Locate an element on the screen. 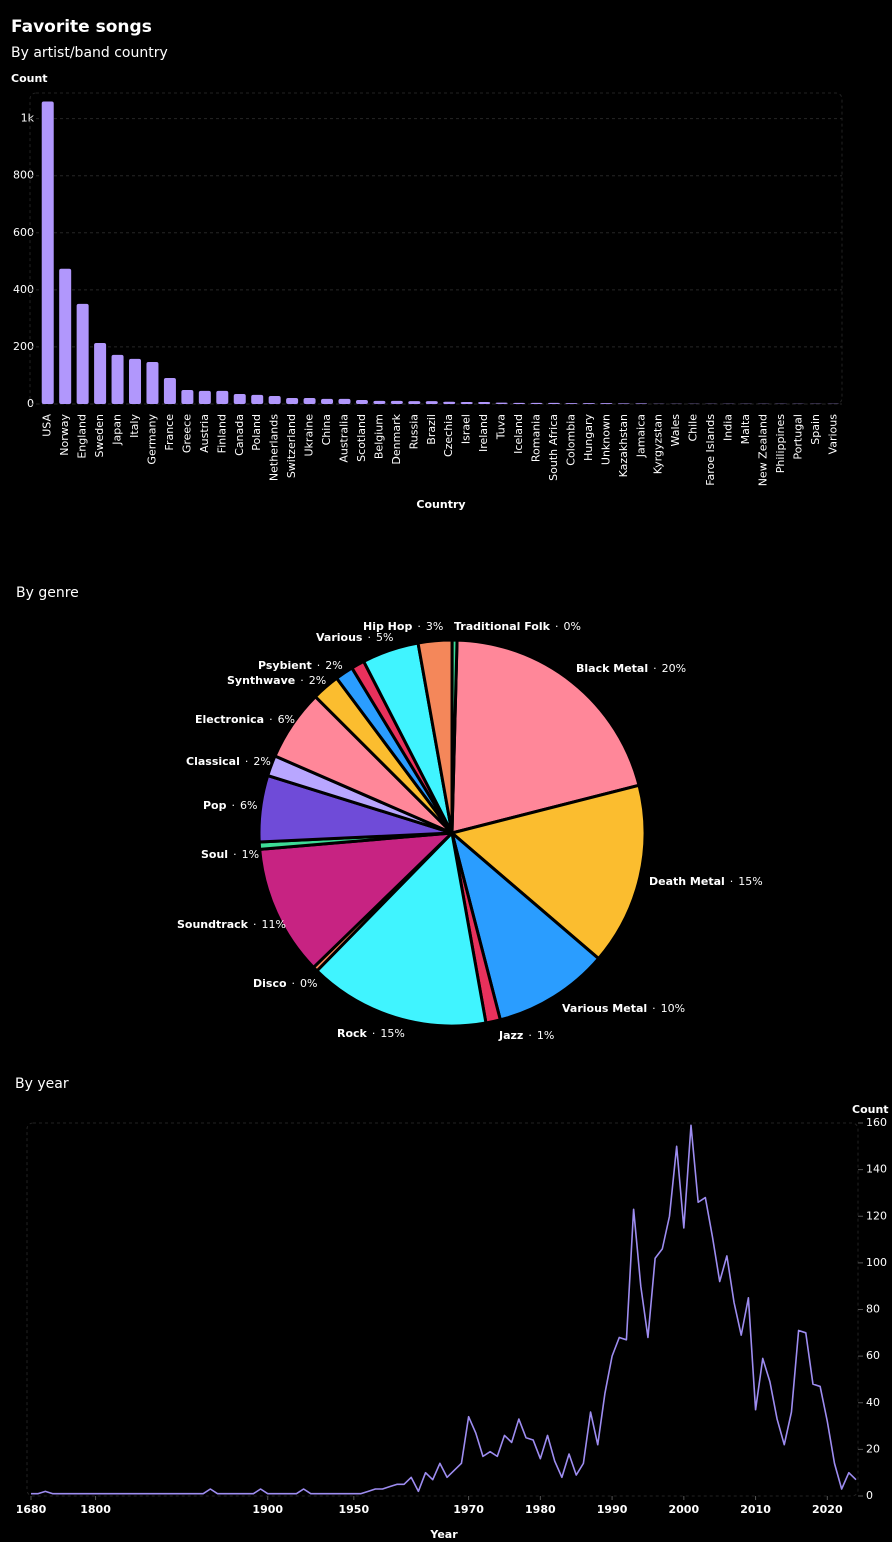 The image size is (892, 1542). x-tick-label: Switzerland is located at coordinates (291, 446).